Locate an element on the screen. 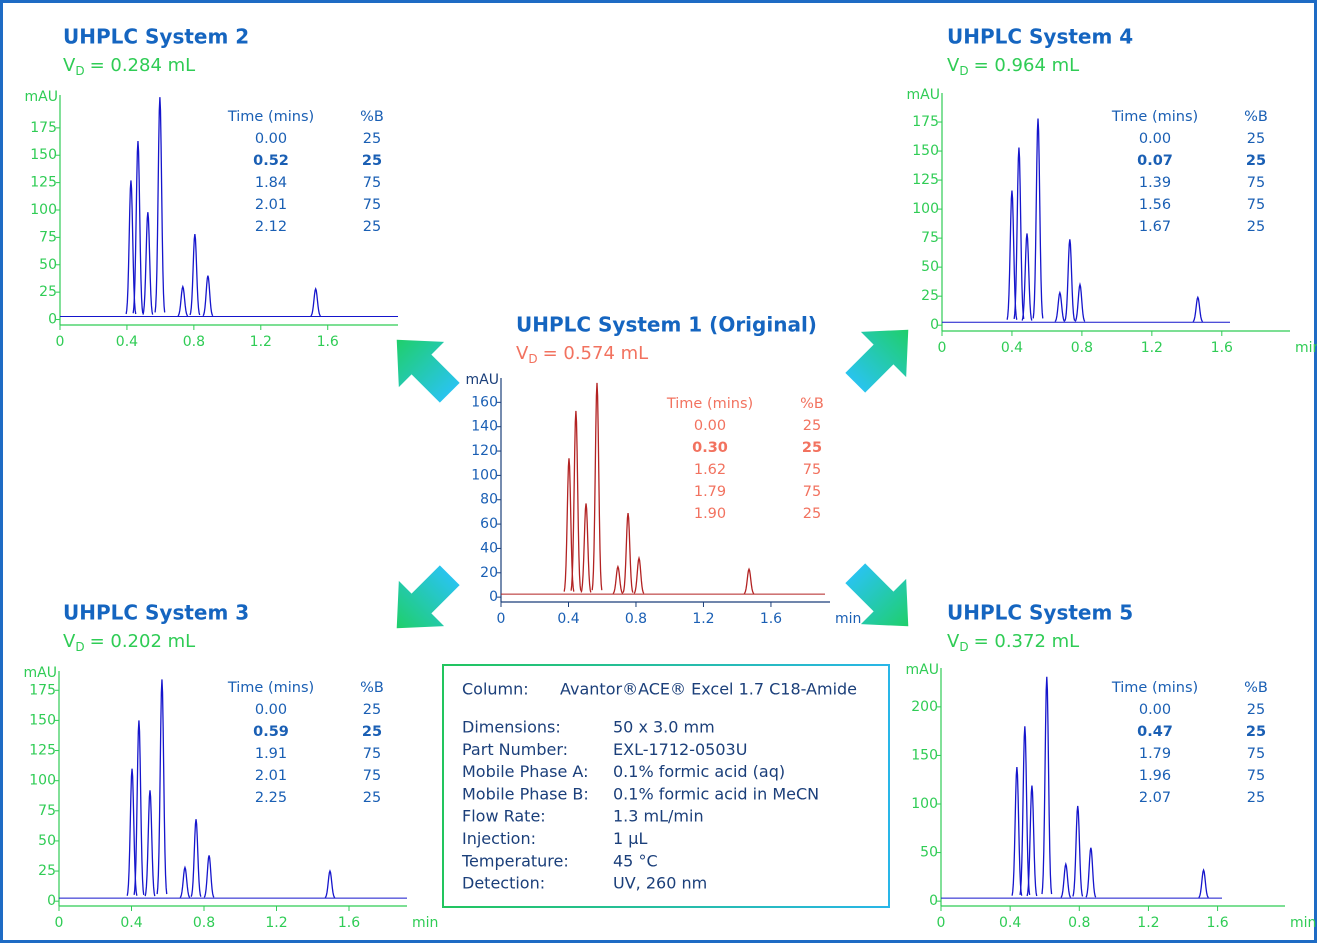  y-tick-label: 200 is located at coordinates (924, 707).